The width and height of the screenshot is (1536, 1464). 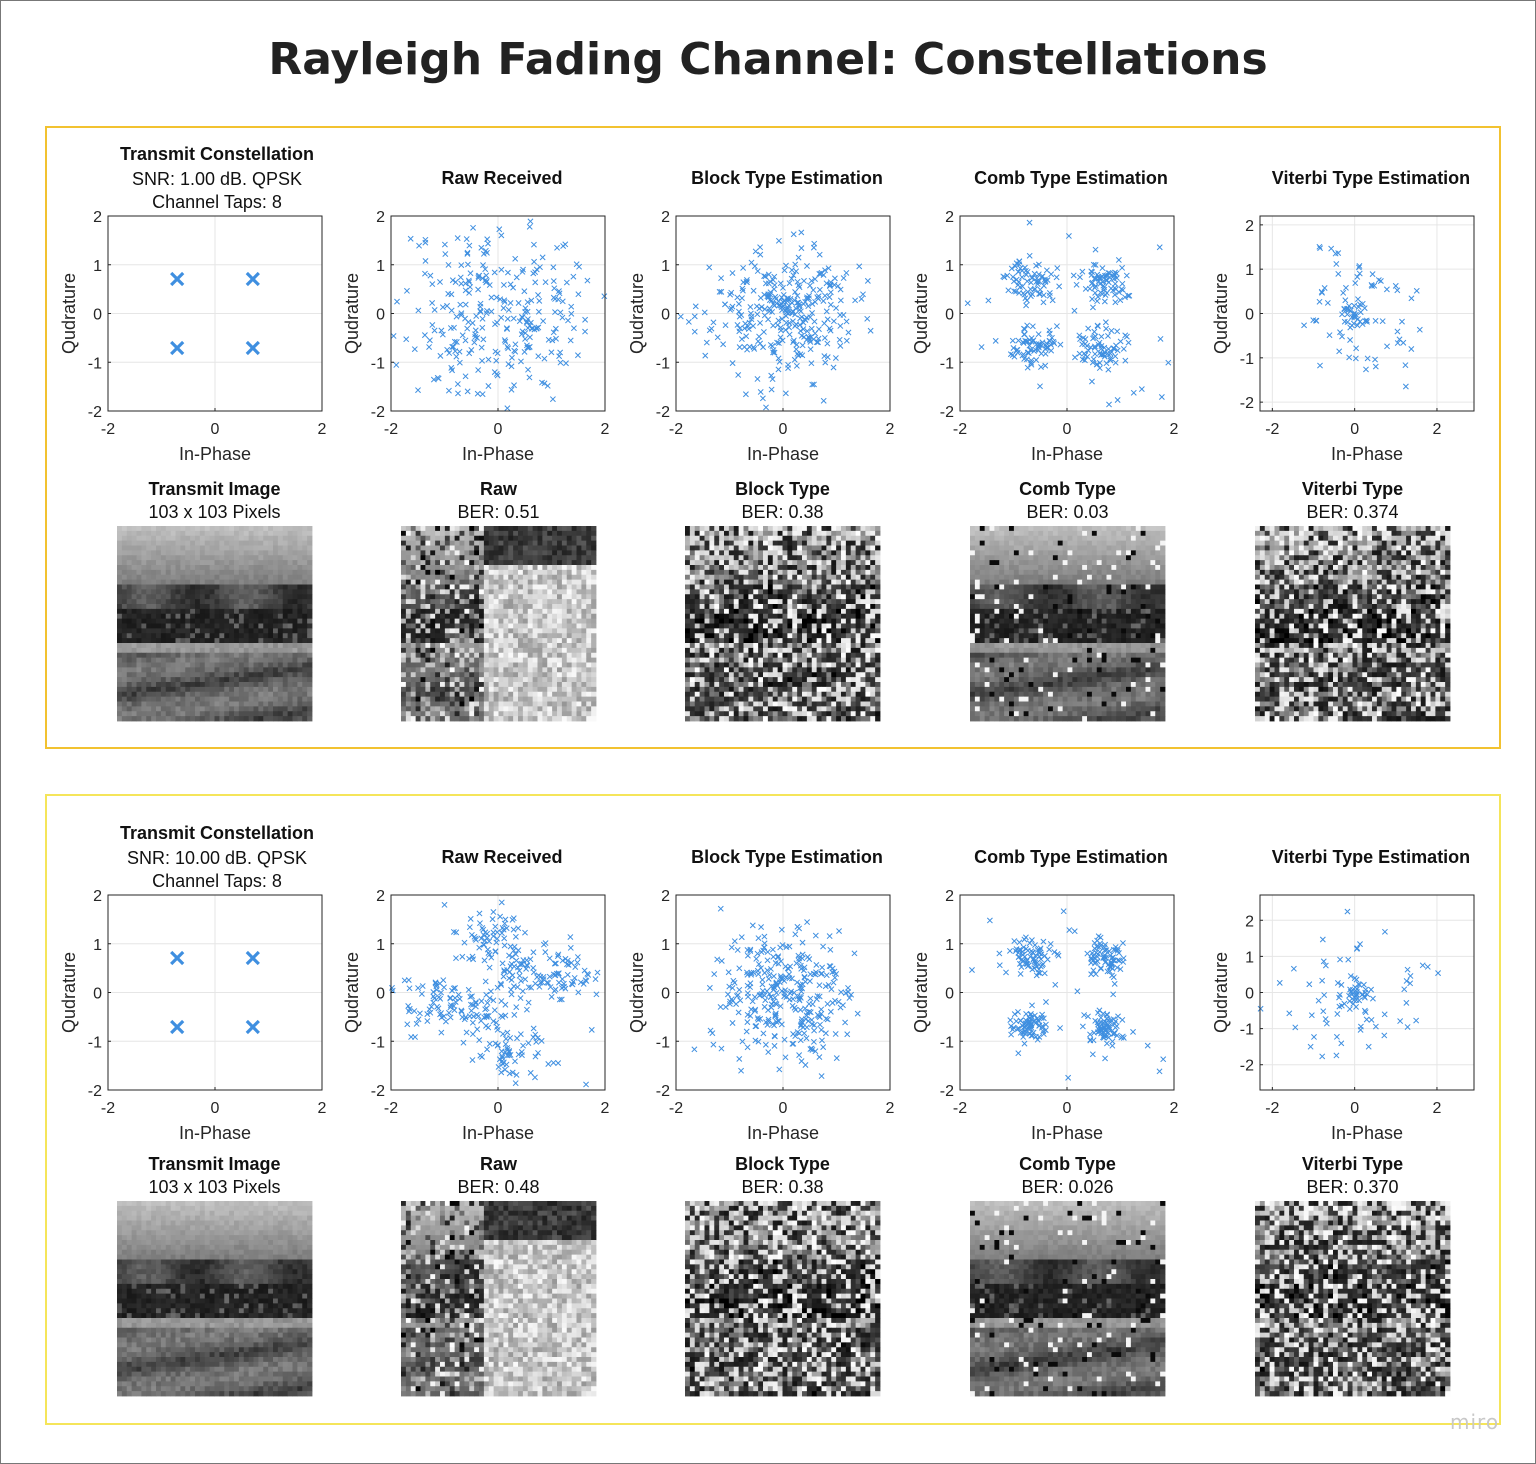 What do you see at coordinates (498, 512) in the screenshot?
I see `image-subtitle: BER: 0.51` at bounding box center [498, 512].